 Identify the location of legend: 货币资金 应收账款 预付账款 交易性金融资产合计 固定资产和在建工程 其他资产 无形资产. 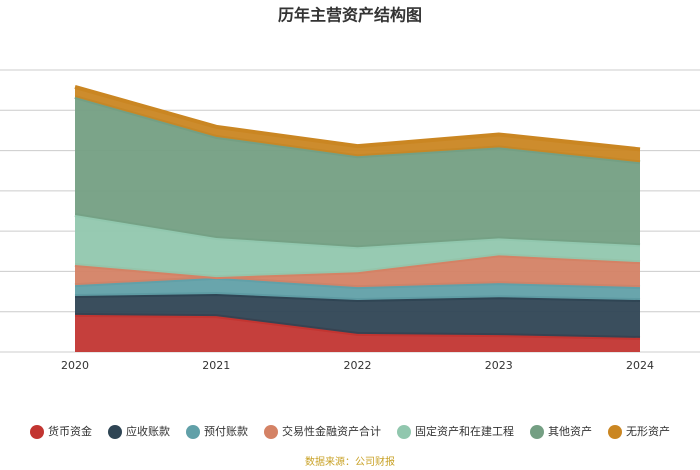
(350, 431).